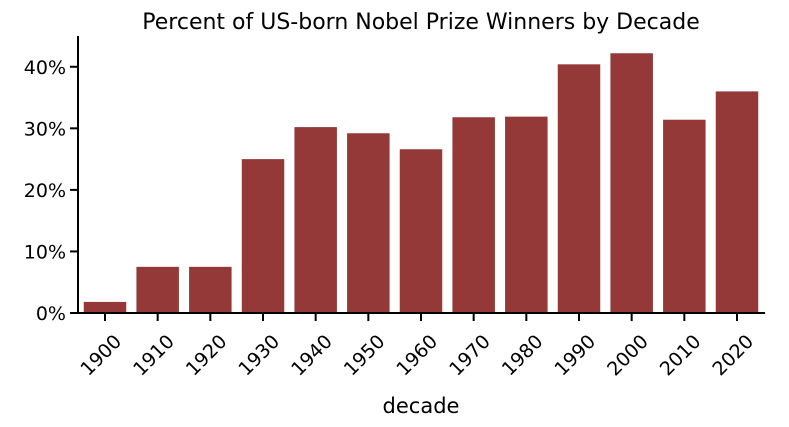 The image size is (789, 427). What do you see at coordinates (421, 231) in the screenshot?
I see `bar-1960` at bounding box center [421, 231].